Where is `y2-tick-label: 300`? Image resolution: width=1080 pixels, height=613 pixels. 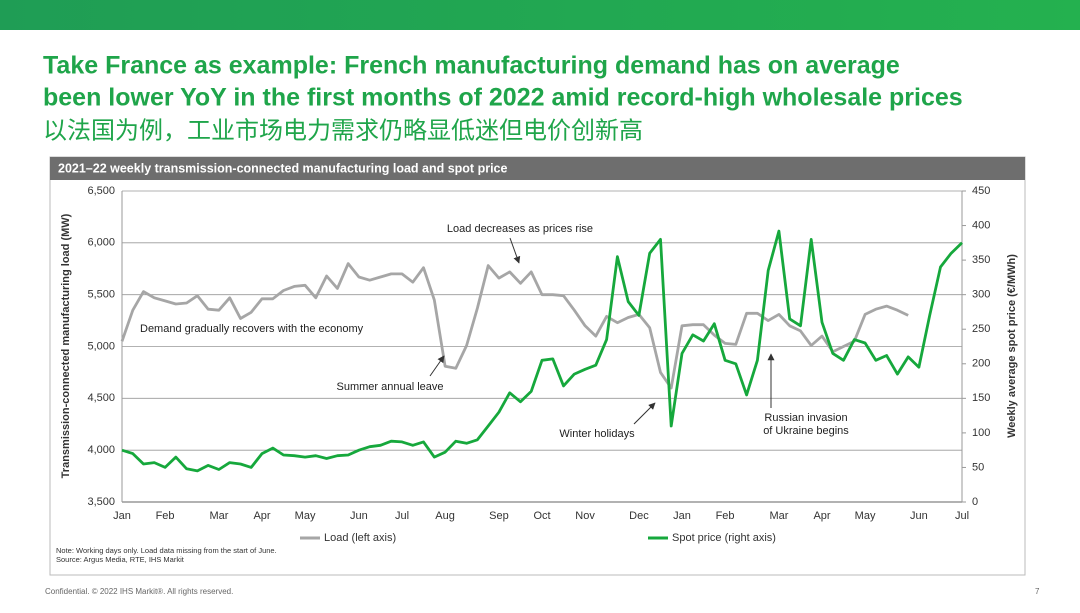
y2-tick-label: 300 is located at coordinates (981, 295).